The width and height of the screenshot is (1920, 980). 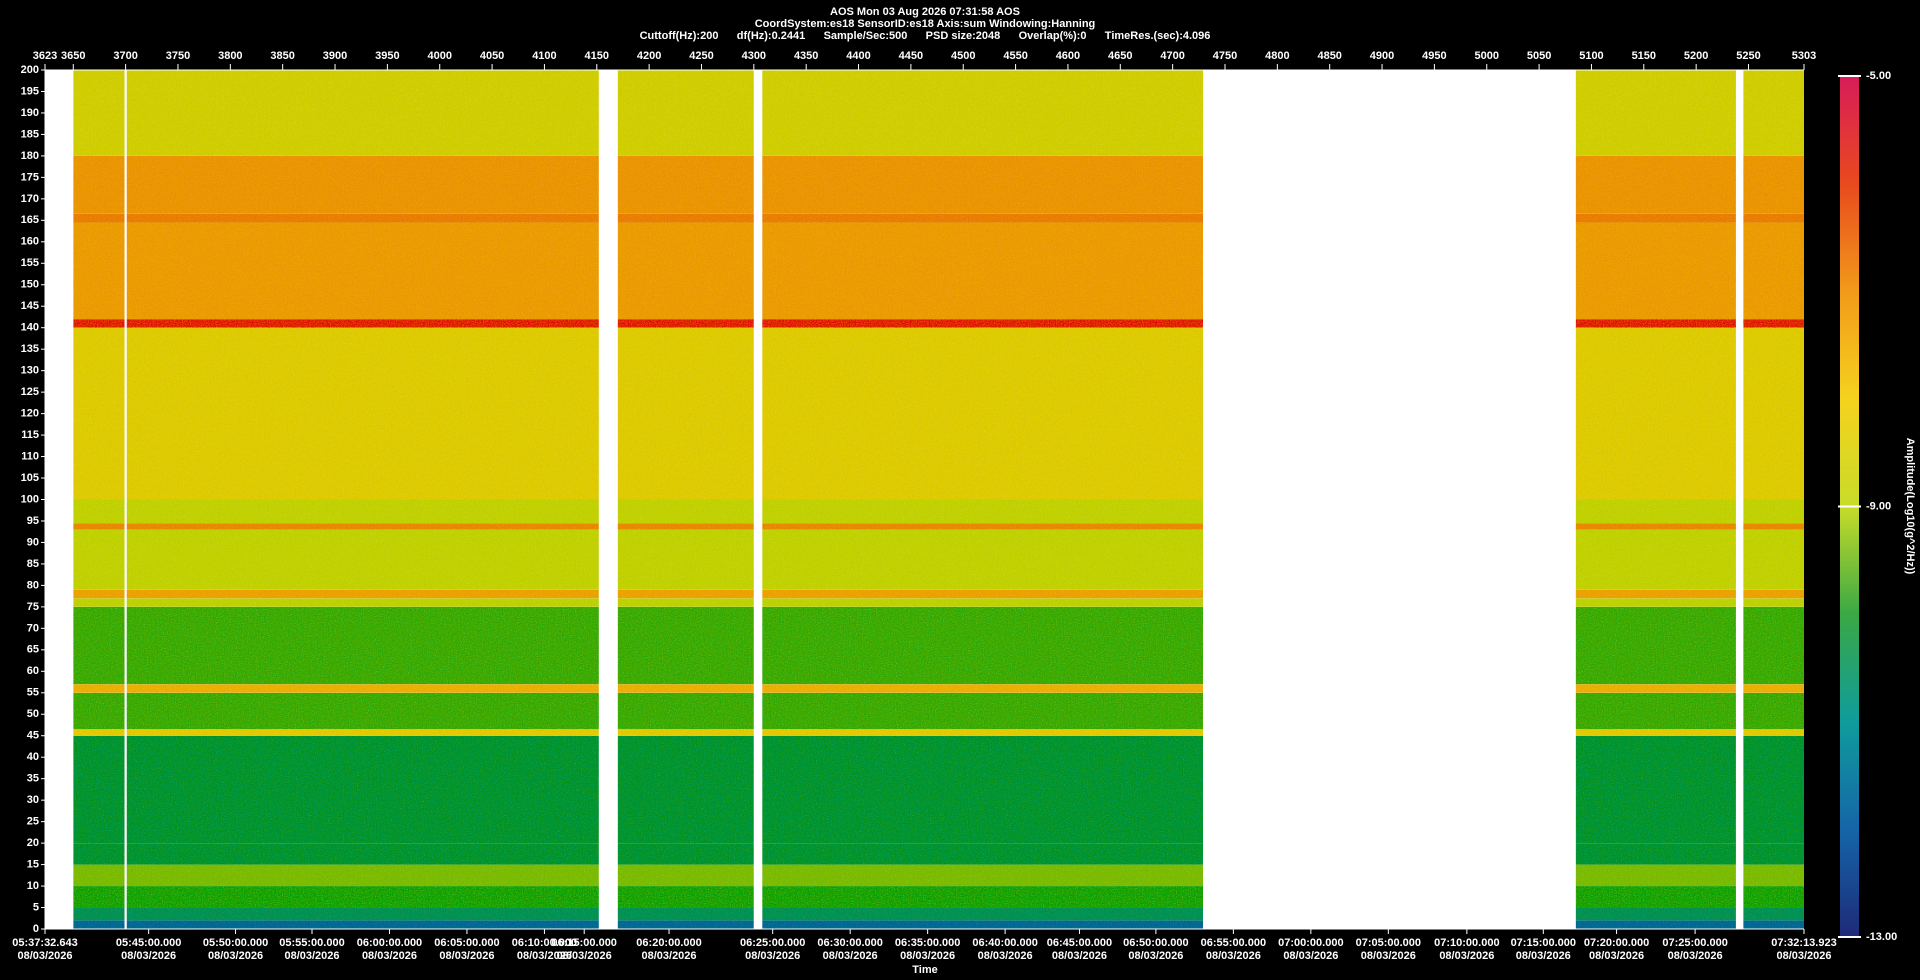 What do you see at coordinates (235, 943) in the screenshot?
I see `time-tick-label: 05:50:00.000` at bounding box center [235, 943].